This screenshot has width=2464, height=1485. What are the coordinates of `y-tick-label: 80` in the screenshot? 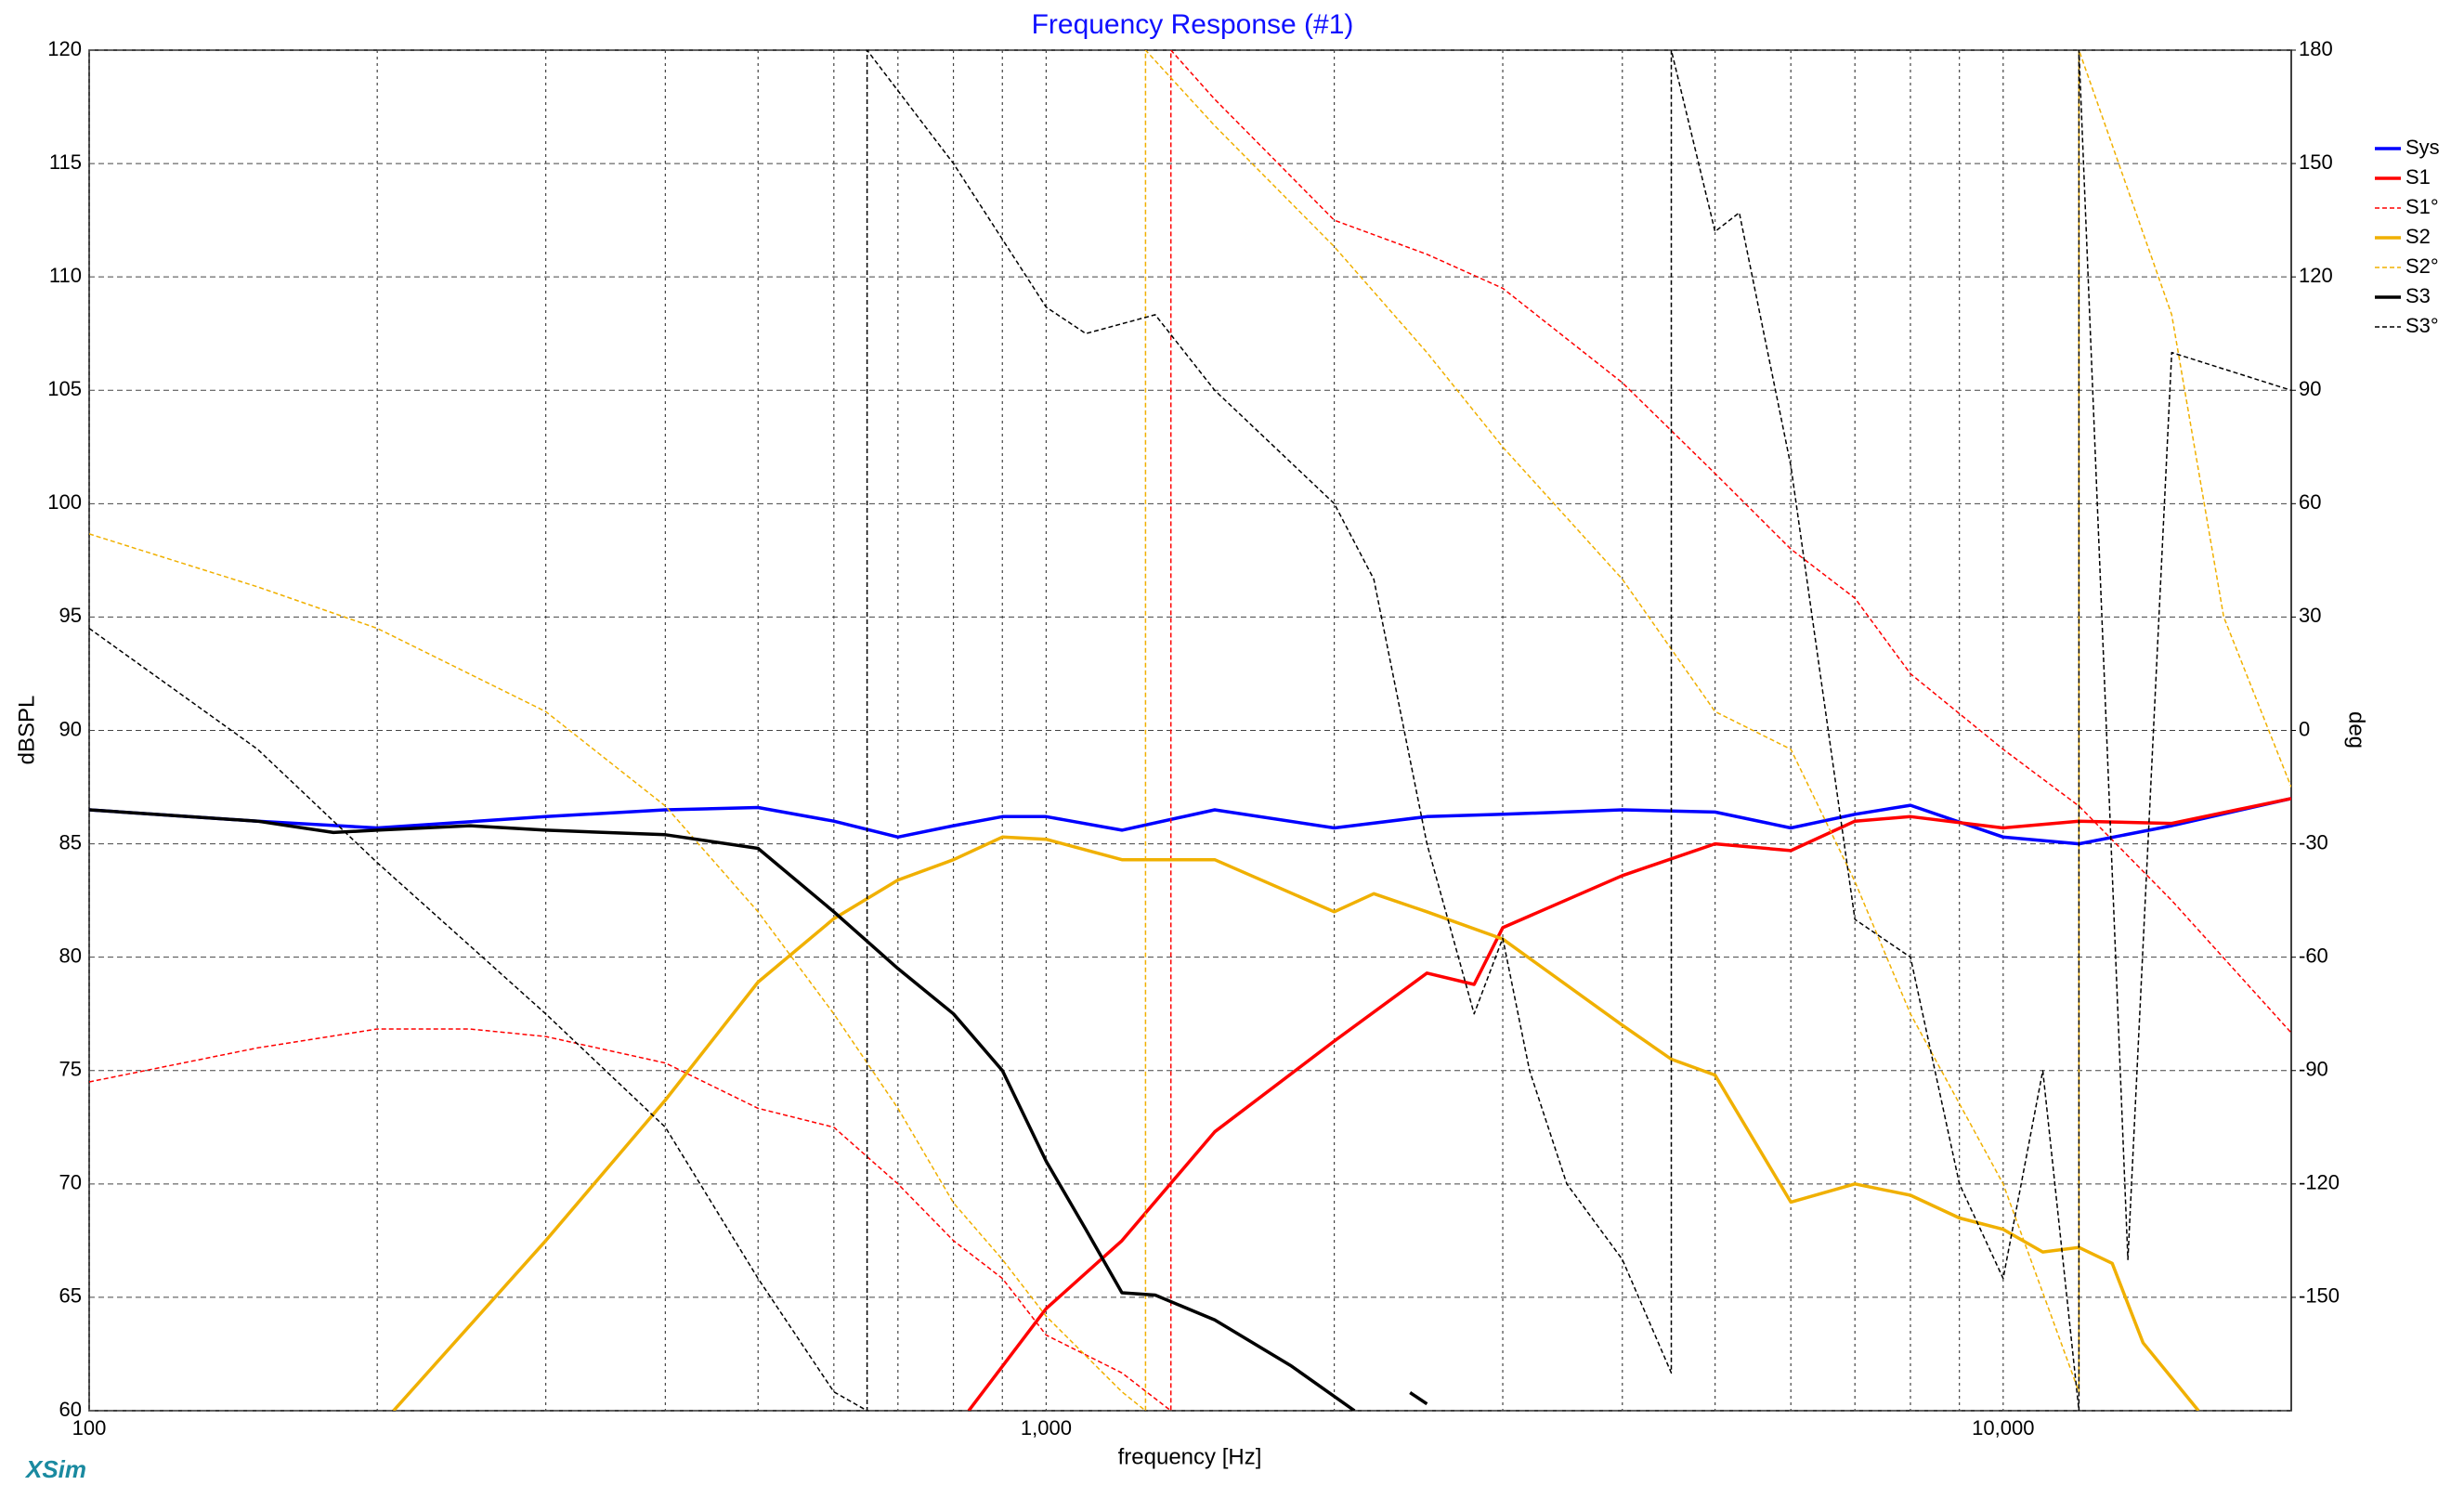 It's located at (70, 956).